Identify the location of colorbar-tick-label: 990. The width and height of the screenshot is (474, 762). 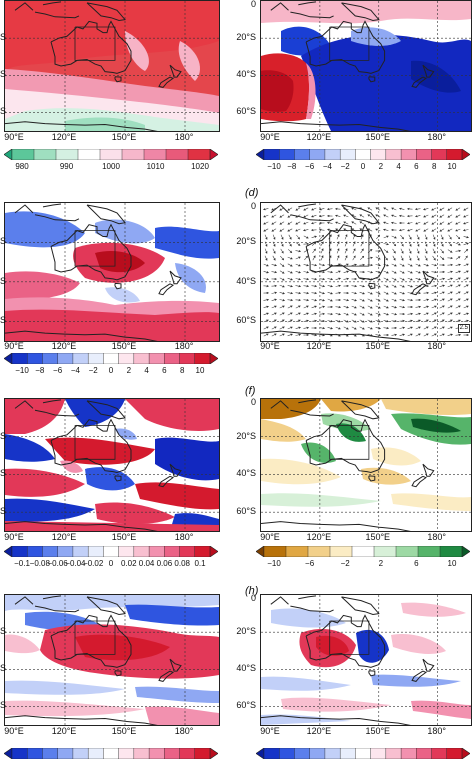
(66, 166).